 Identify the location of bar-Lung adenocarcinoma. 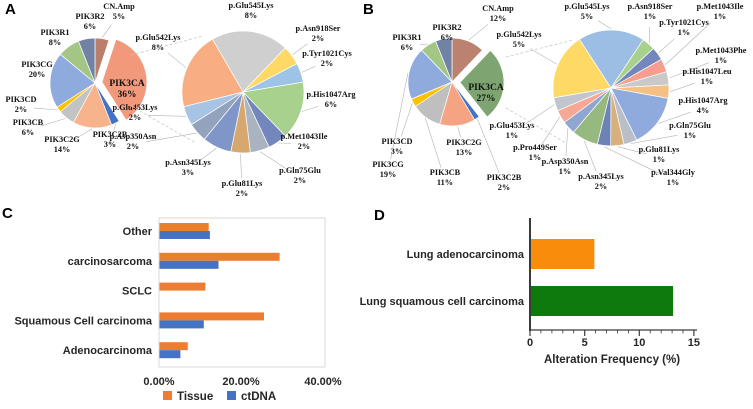
(563, 254).